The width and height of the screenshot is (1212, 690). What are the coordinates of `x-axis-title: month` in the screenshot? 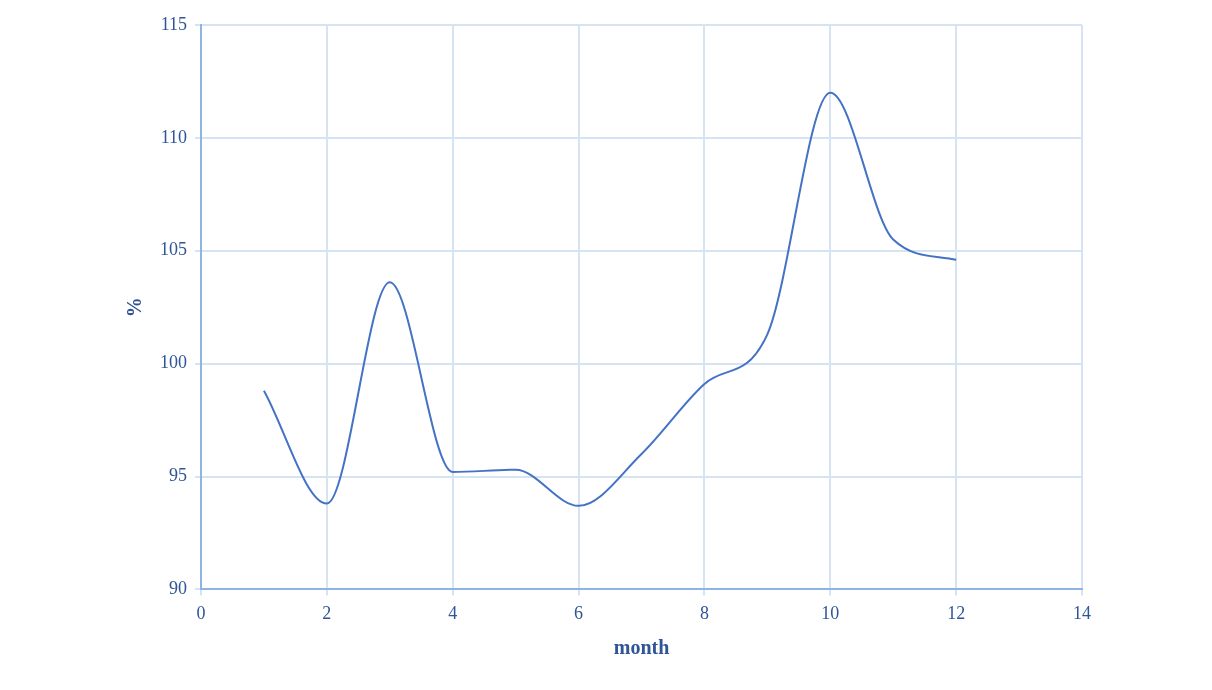 It's located at (641, 647).